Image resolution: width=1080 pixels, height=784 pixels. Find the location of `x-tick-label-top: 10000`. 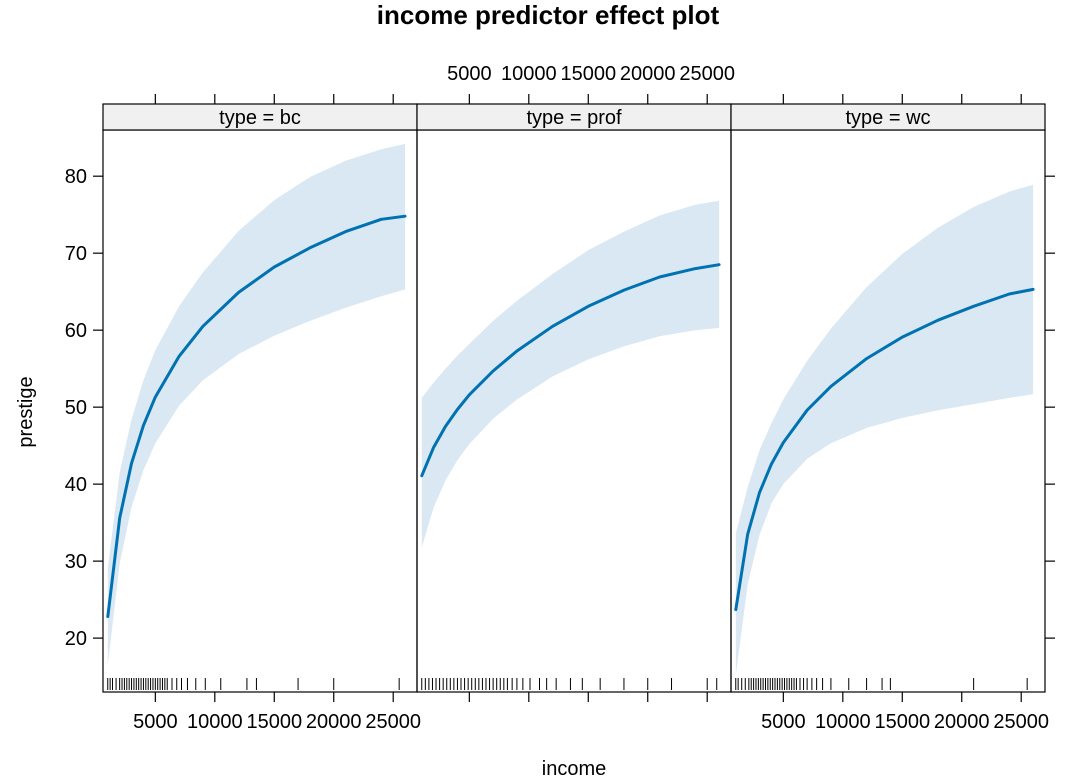

x-tick-label-top: 10000 is located at coordinates (529, 74).